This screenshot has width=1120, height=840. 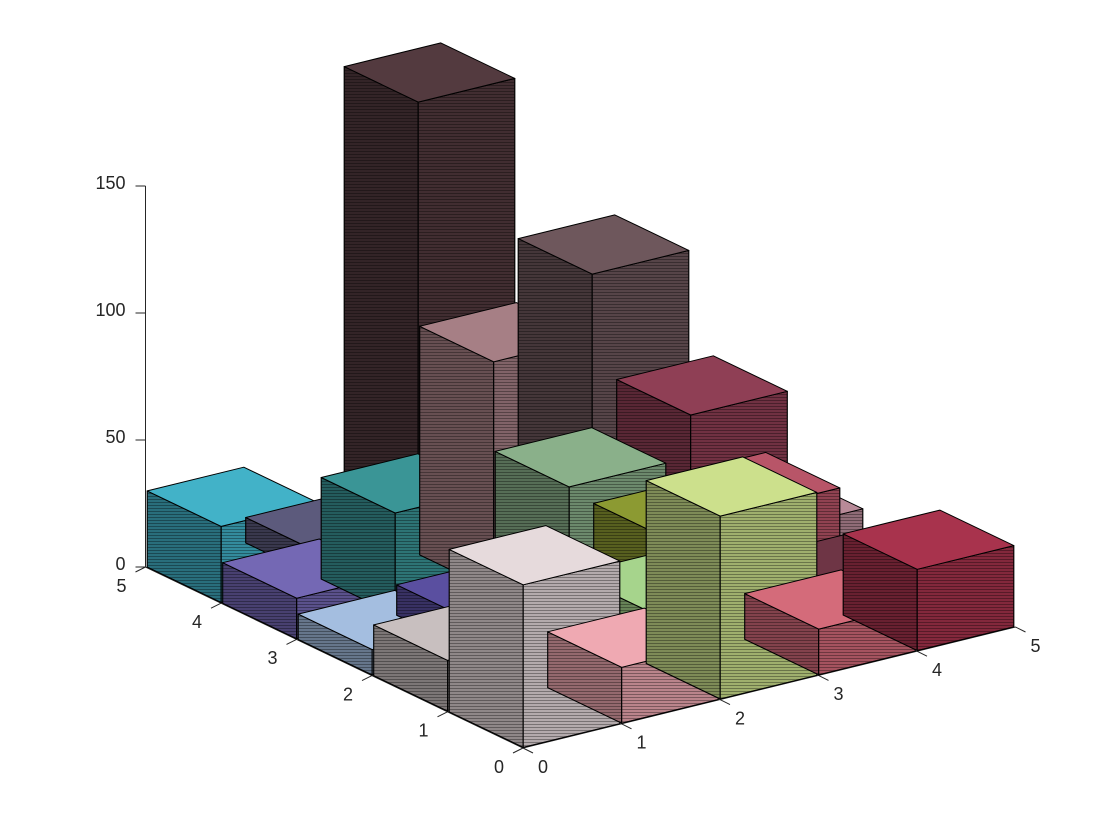 I want to click on x-axis-line, so click(x=769, y=687).